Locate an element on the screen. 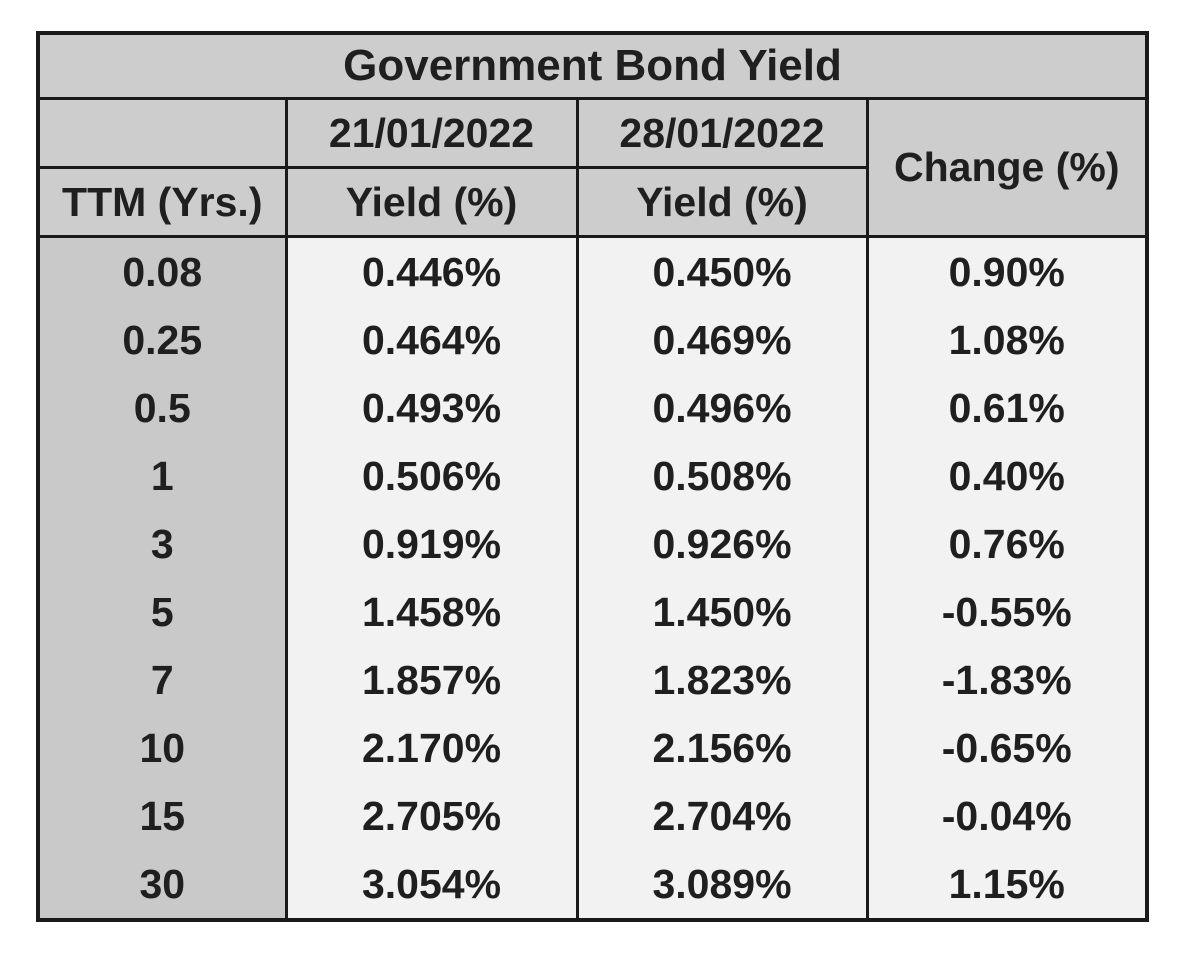 This screenshot has width=1200, height=953. ttm-cell: 7 is located at coordinates (162, 680).